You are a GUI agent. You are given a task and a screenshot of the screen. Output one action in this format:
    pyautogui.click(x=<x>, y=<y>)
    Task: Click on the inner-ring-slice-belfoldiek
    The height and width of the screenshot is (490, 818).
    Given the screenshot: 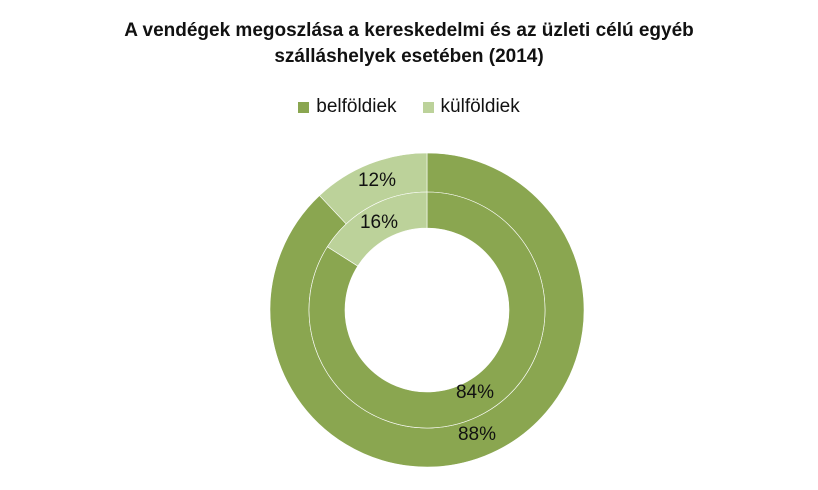 What is the action you would take?
    pyautogui.click(x=427, y=310)
    